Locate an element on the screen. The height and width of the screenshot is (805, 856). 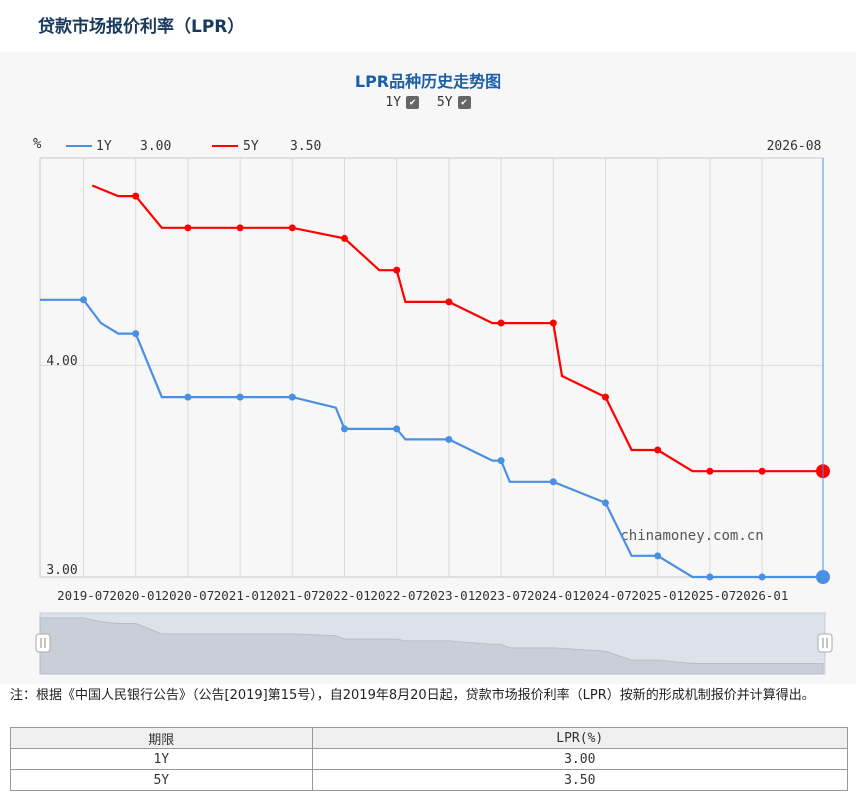
x-tick-label: 2024-01 is located at coordinates (553, 595).